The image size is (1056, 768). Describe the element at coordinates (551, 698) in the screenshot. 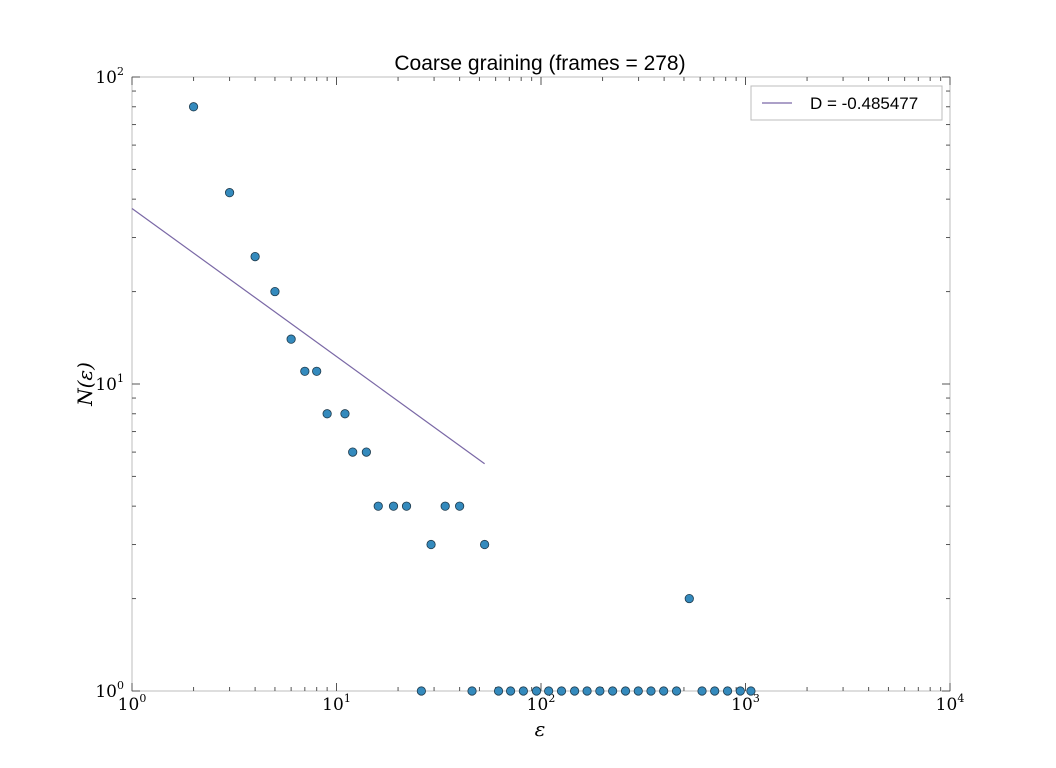

I see `x-tick-label-exponent: 2` at that location.